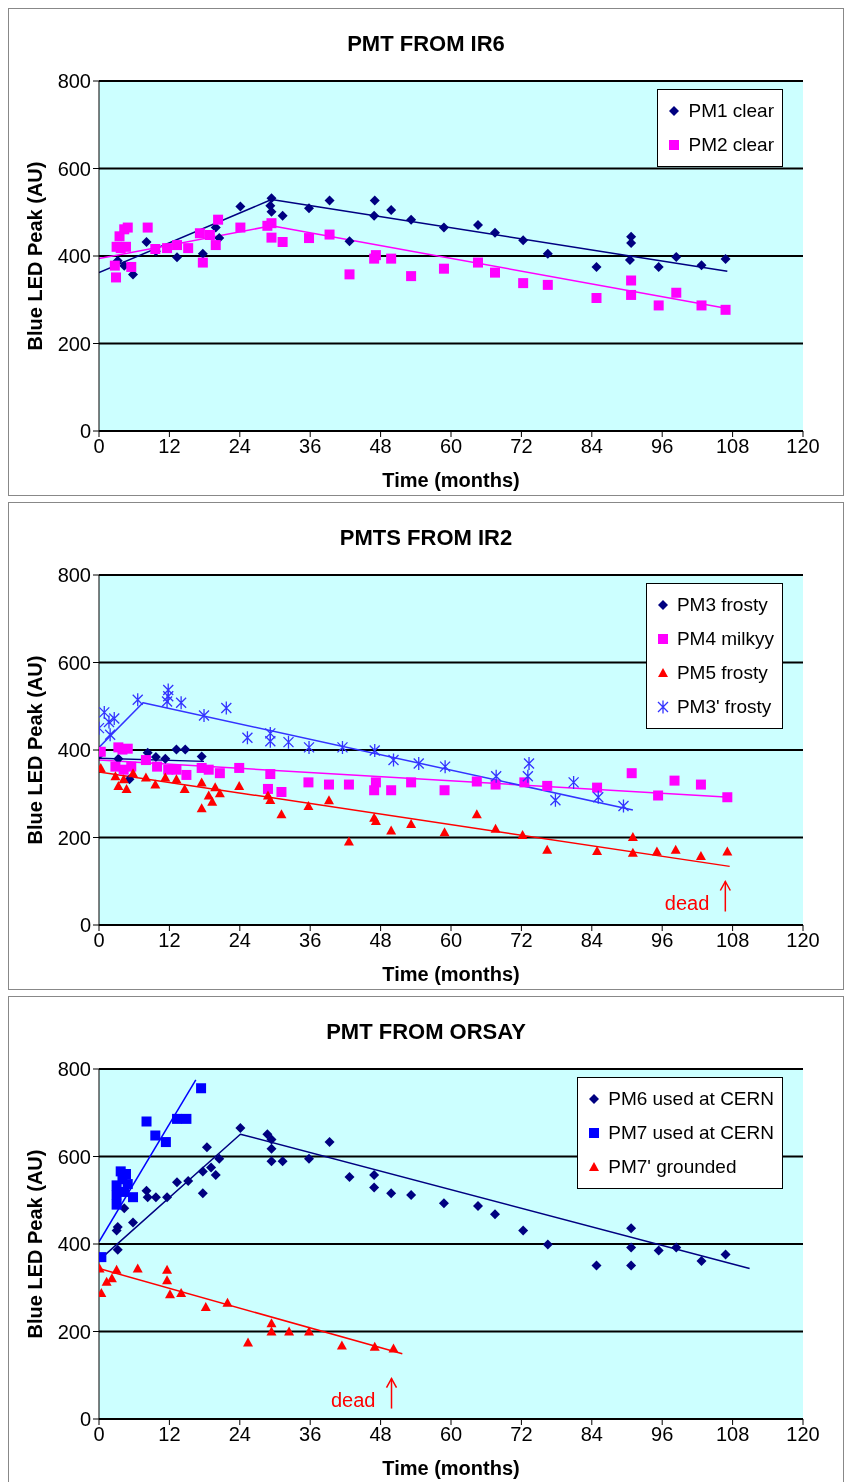 This screenshot has width=850, height=1482. I want to click on x-tick-label: 24, so click(239, 940).